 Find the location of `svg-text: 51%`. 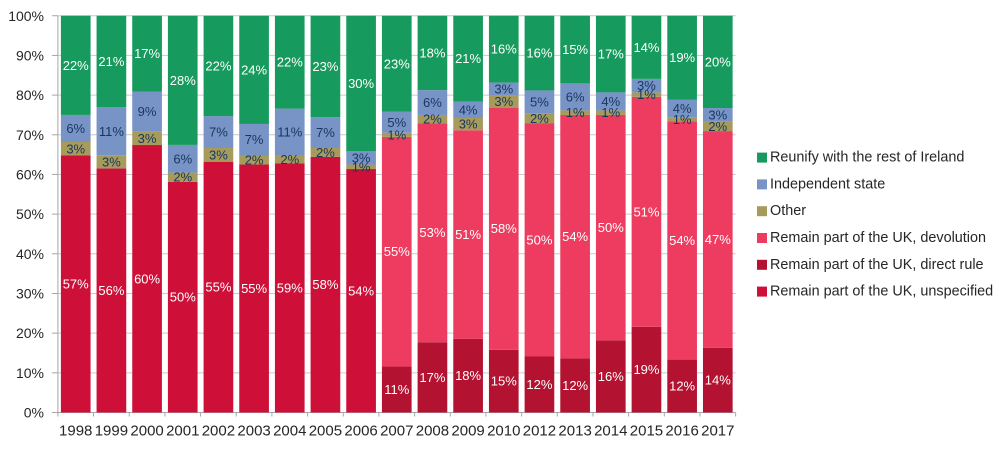

svg-text: 51% is located at coordinates (646, 211).